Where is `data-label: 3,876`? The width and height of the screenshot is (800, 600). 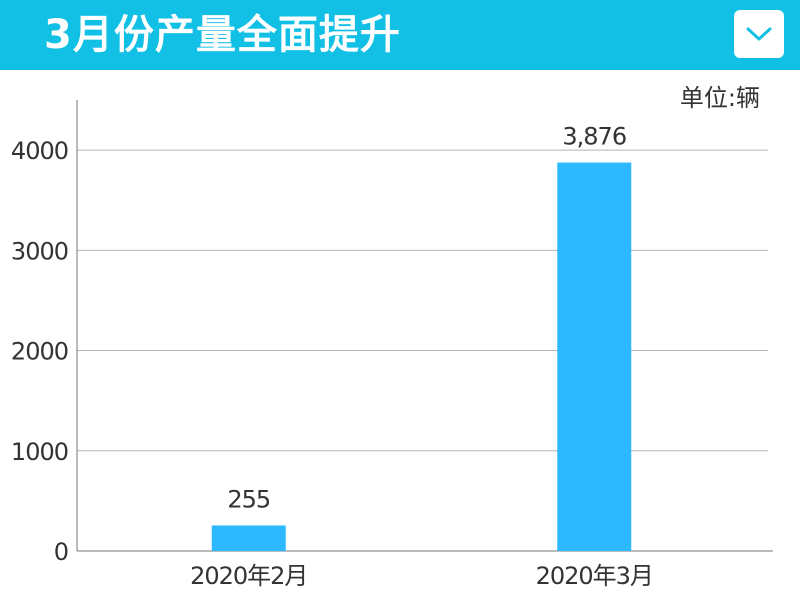
data-label: 3,876 is located at coordinates (594, 137).